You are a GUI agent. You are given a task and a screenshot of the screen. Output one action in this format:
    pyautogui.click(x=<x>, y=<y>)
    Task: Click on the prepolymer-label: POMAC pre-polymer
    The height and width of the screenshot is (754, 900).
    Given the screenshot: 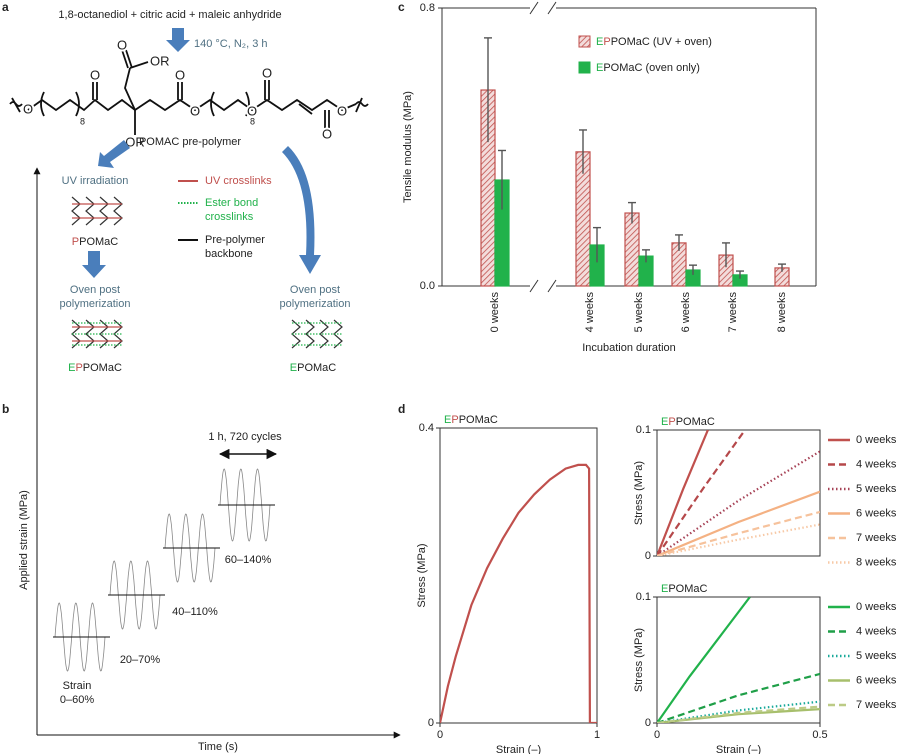 What is the action you would take?
    pyautogui.click(x=190, y=142)
    